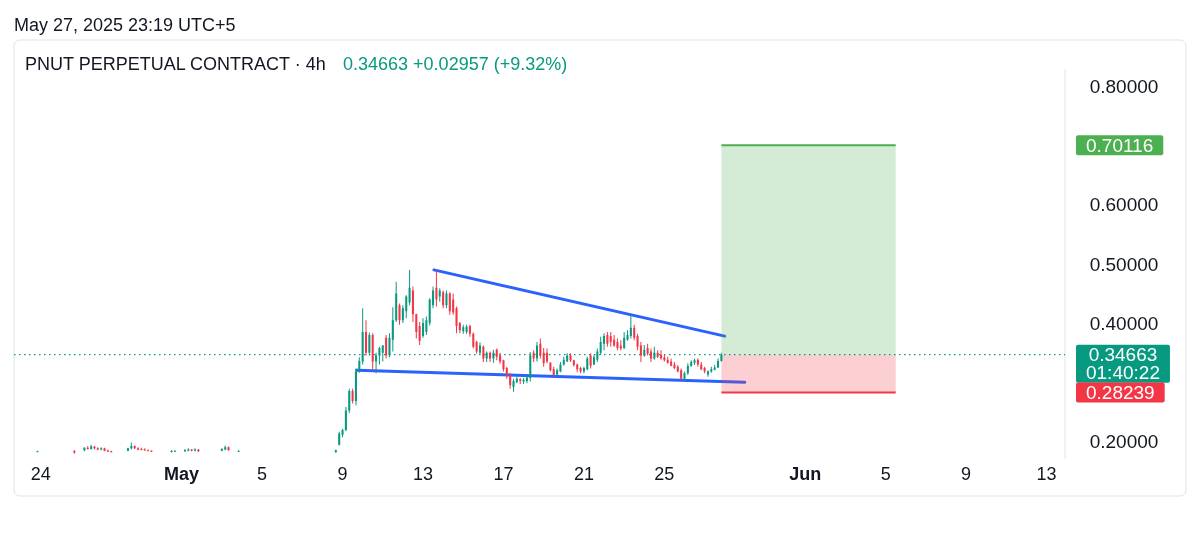 The height and width of the screenshot is (544, 1200). I want to click on y-tick-label: 0.50000, so click(1124, 264).